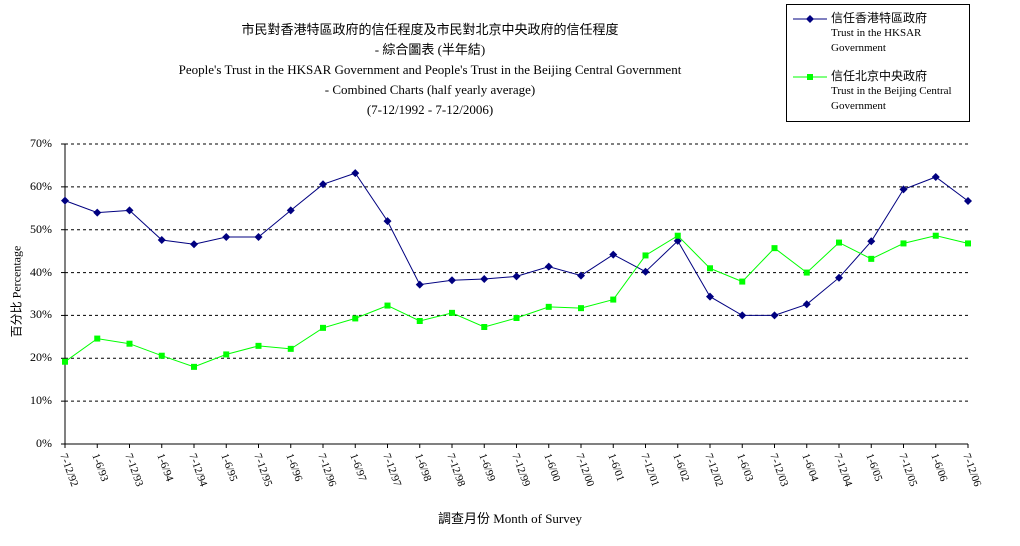  Describe the element at coordinates (810, 77) in the screenshot. I see `legend-swatch-square-icon` at that location.